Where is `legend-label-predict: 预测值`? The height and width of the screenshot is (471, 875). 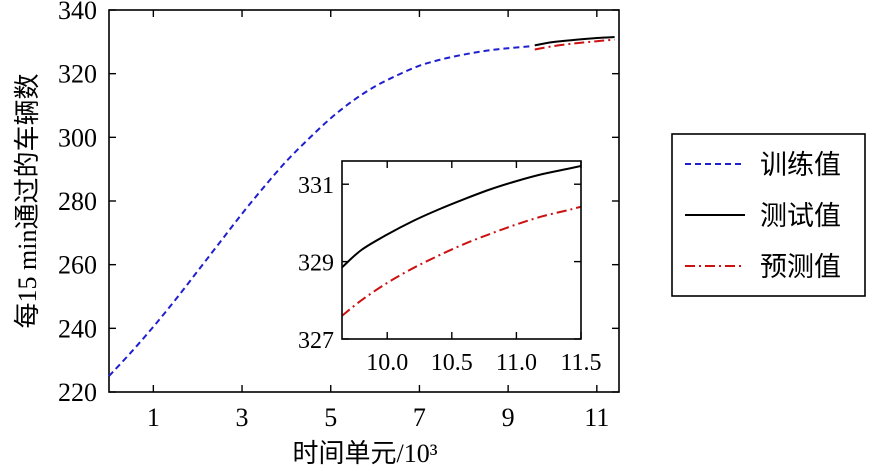 legend-label-predict: 预测值 is located at coordinates (800, 267).